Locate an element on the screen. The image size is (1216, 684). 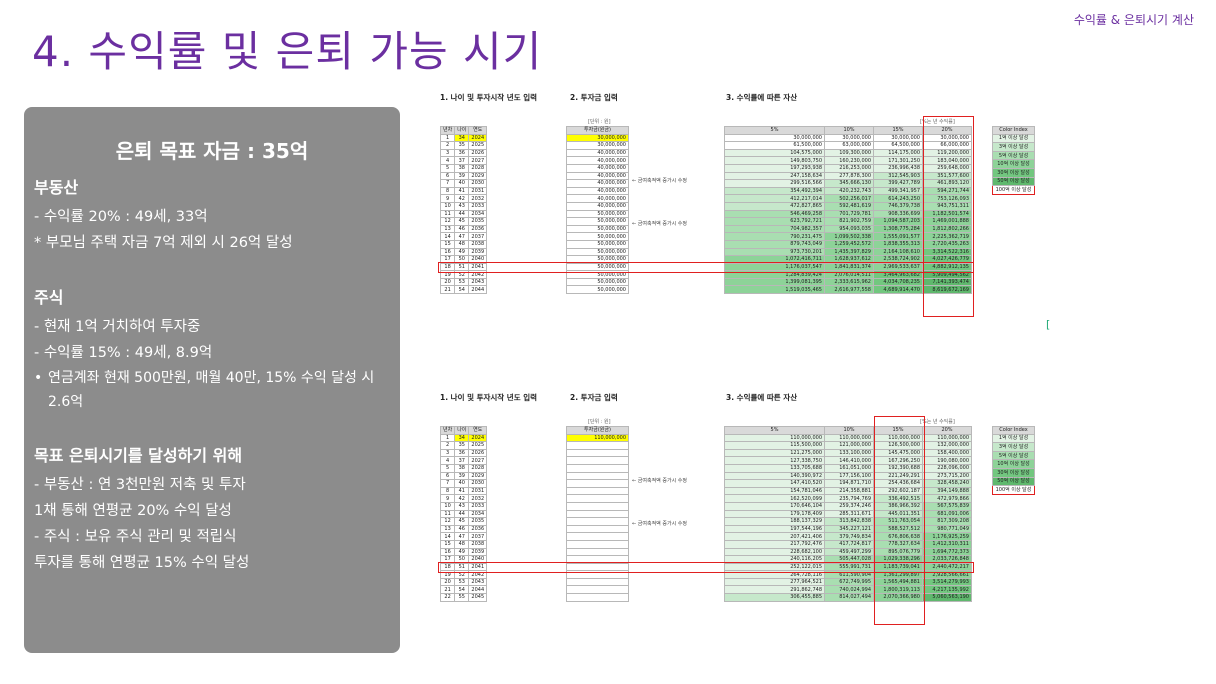
column-header: 연도 is located at coordinates (478, 130).